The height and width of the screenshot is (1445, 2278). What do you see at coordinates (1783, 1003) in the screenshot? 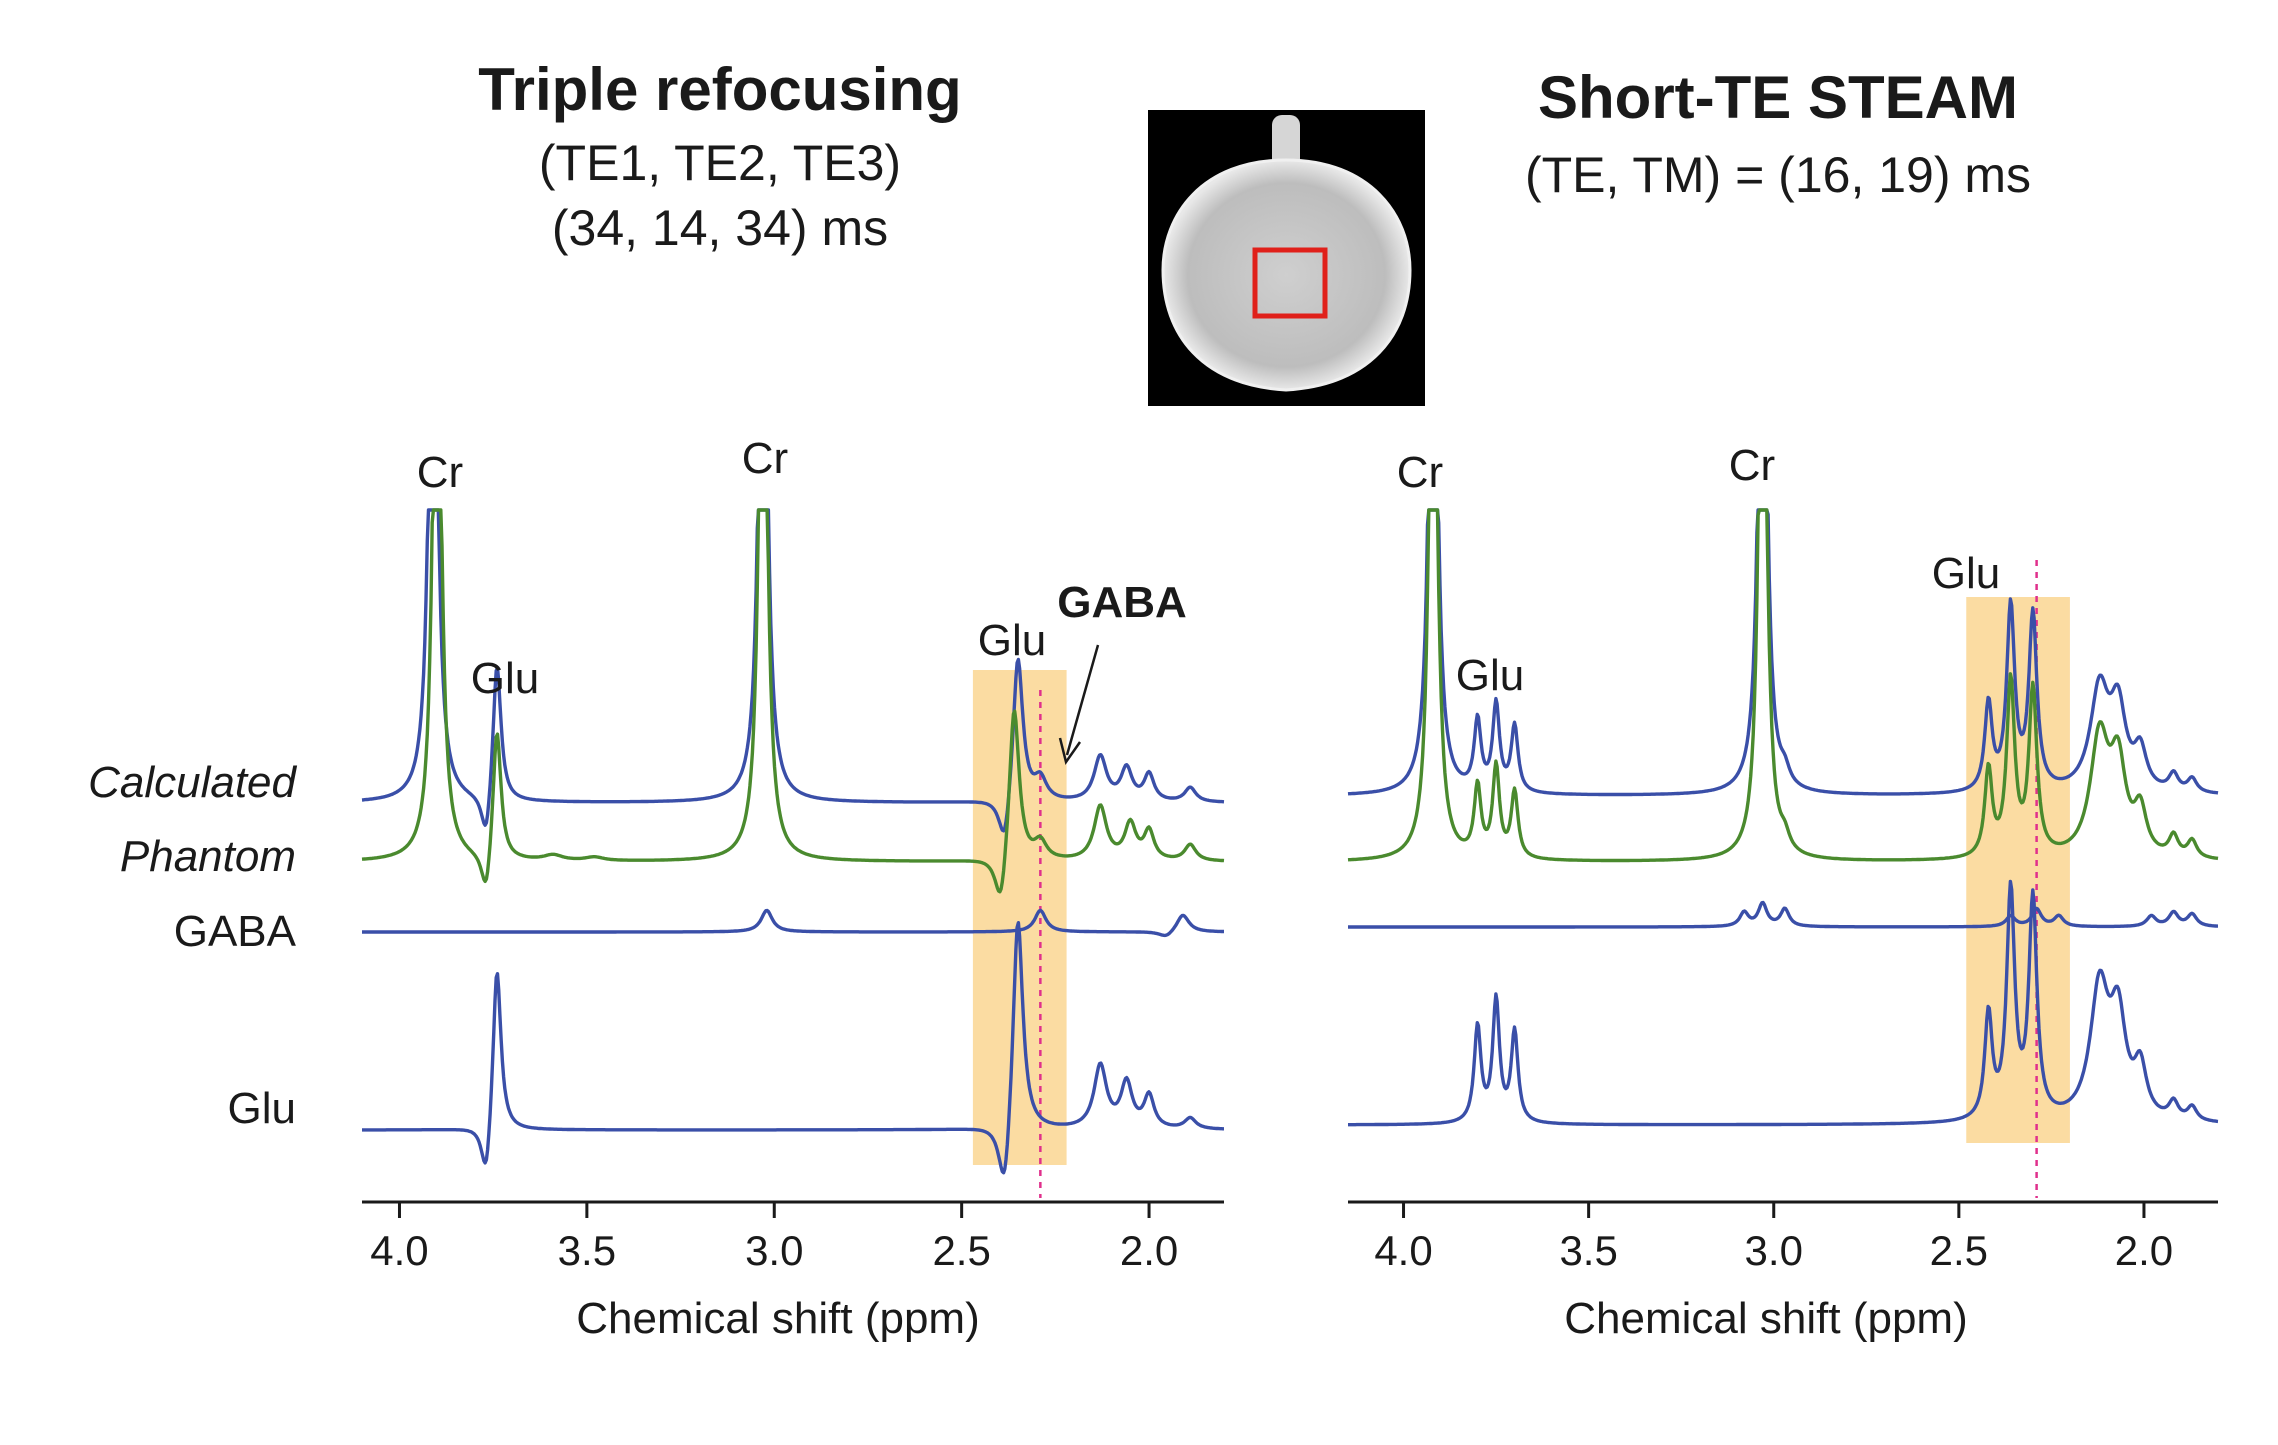
I see `right-trace-glu` at bounding box center [1783, 1003].